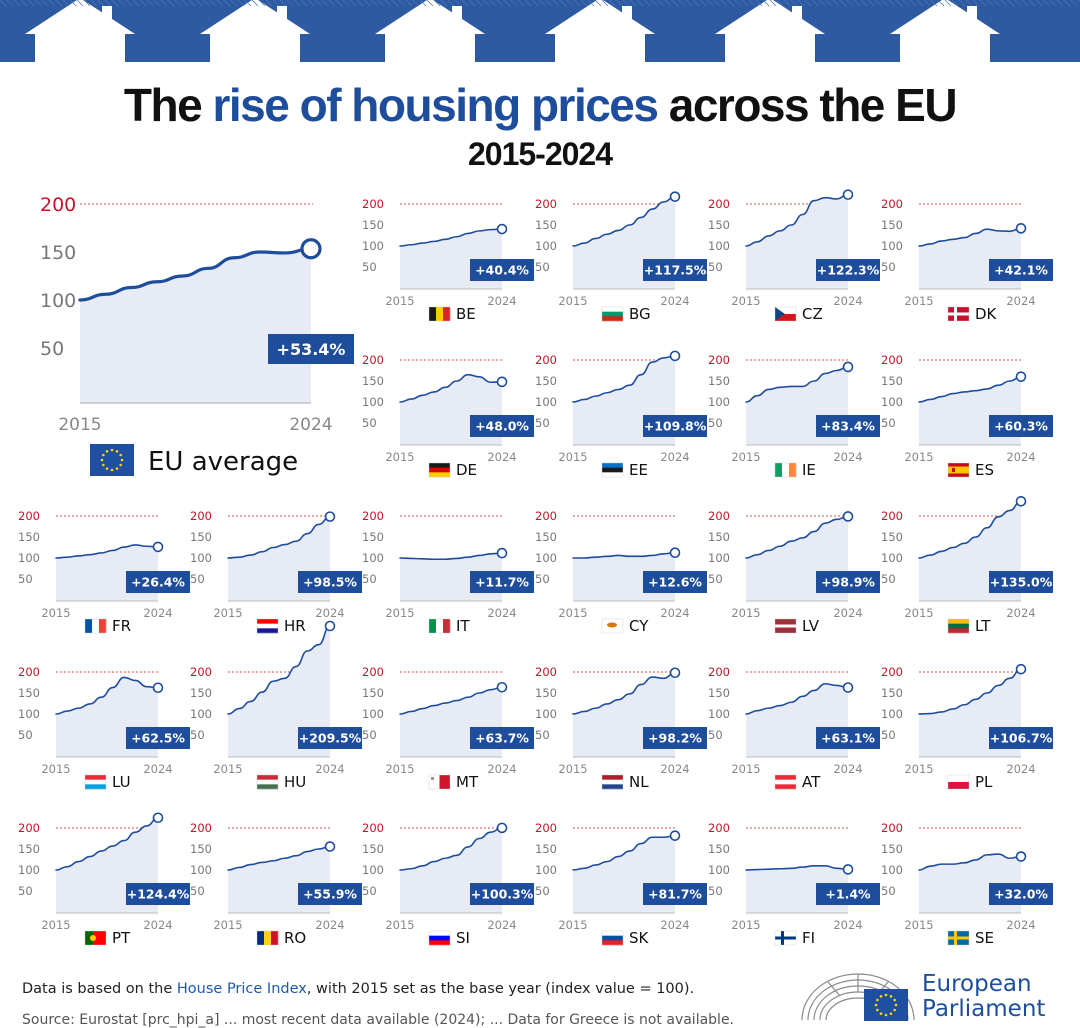  I want to click on change-label: +11.7%, so click(502, 582).